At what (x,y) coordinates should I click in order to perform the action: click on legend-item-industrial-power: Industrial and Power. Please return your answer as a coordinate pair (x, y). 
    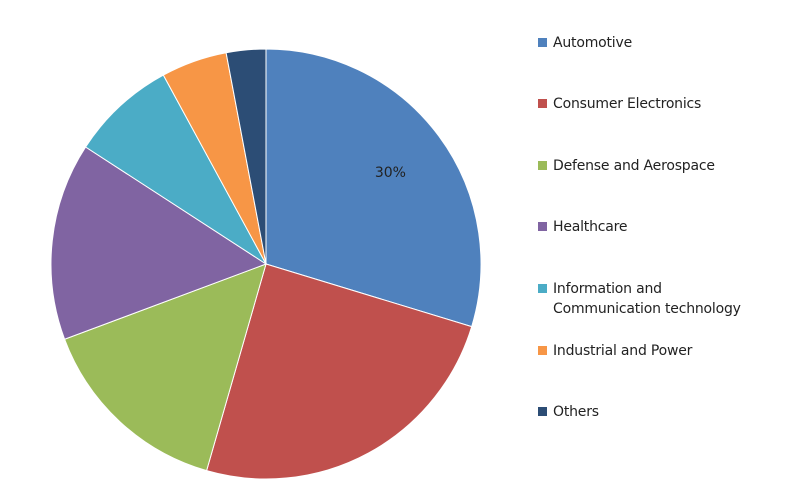
    Looking at the image, I should click on (615, 351).